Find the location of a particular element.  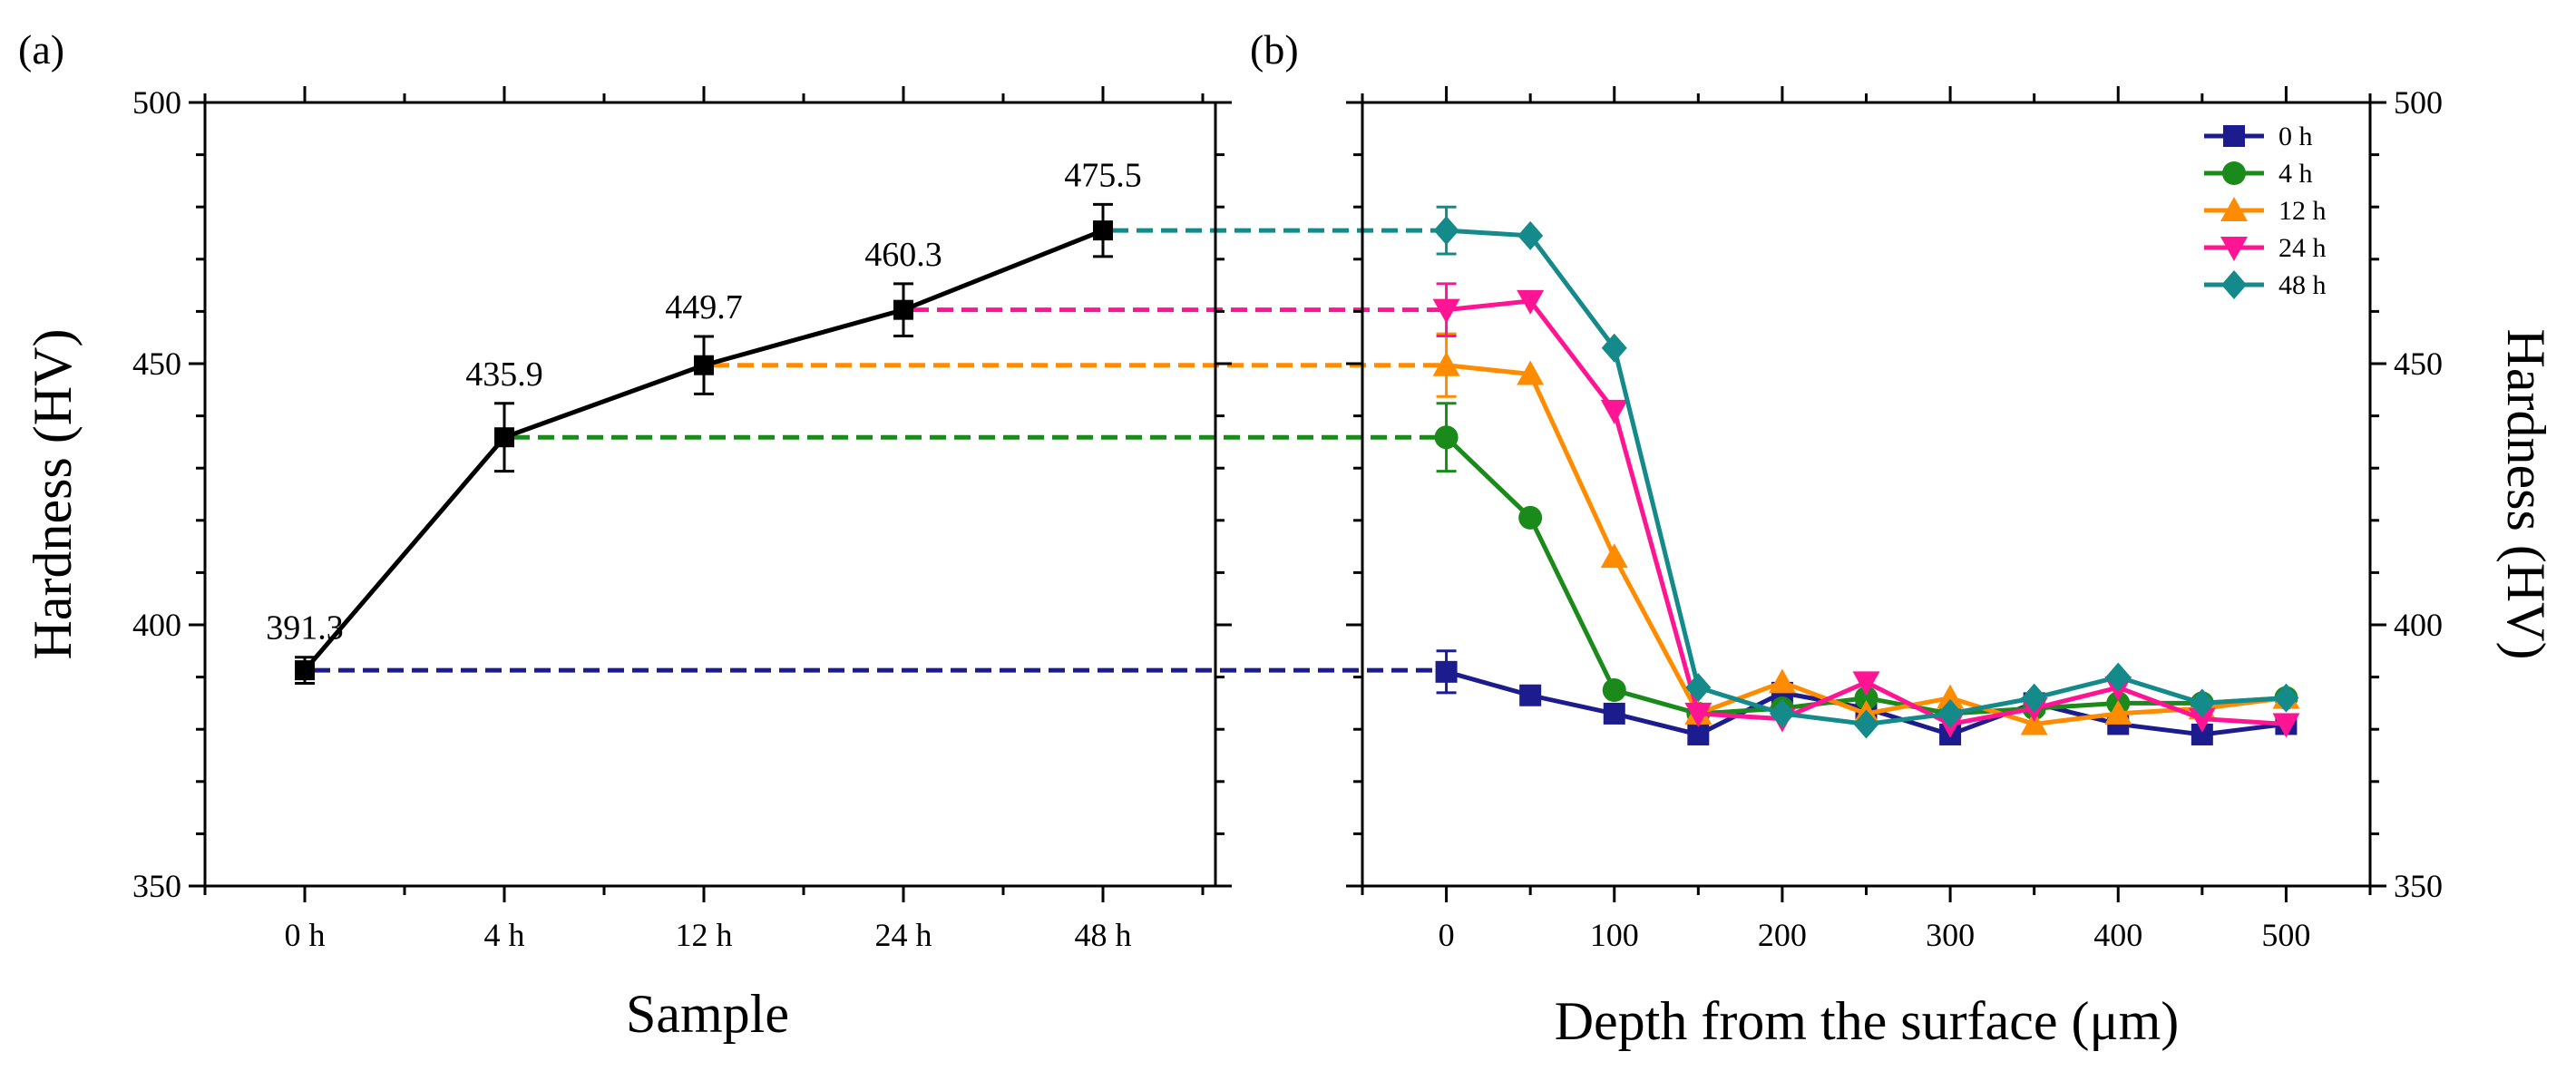

x-tick-label-b: 400 is located at coordinates (2117, 935).